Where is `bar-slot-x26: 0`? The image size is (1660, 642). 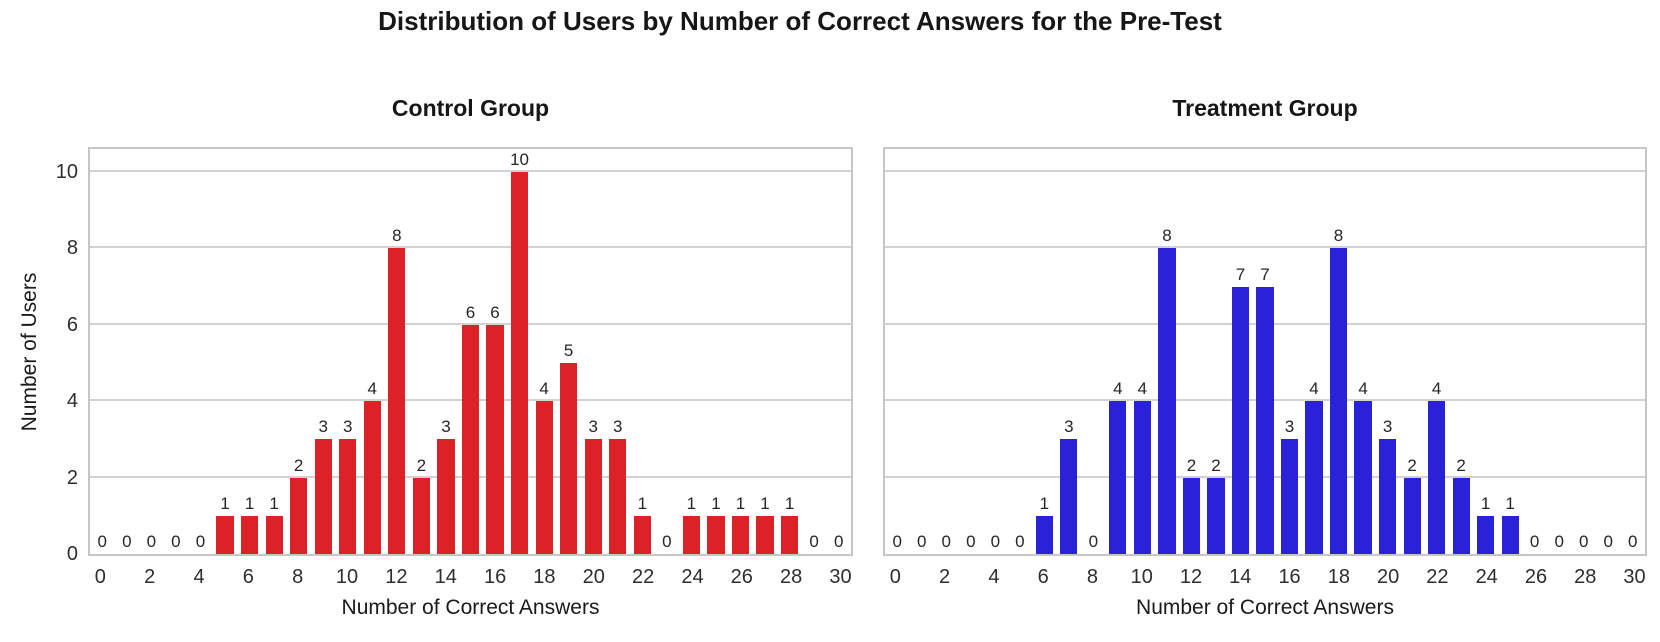 bar-slot-x26: 0 is located at coordinates (1534, 351).